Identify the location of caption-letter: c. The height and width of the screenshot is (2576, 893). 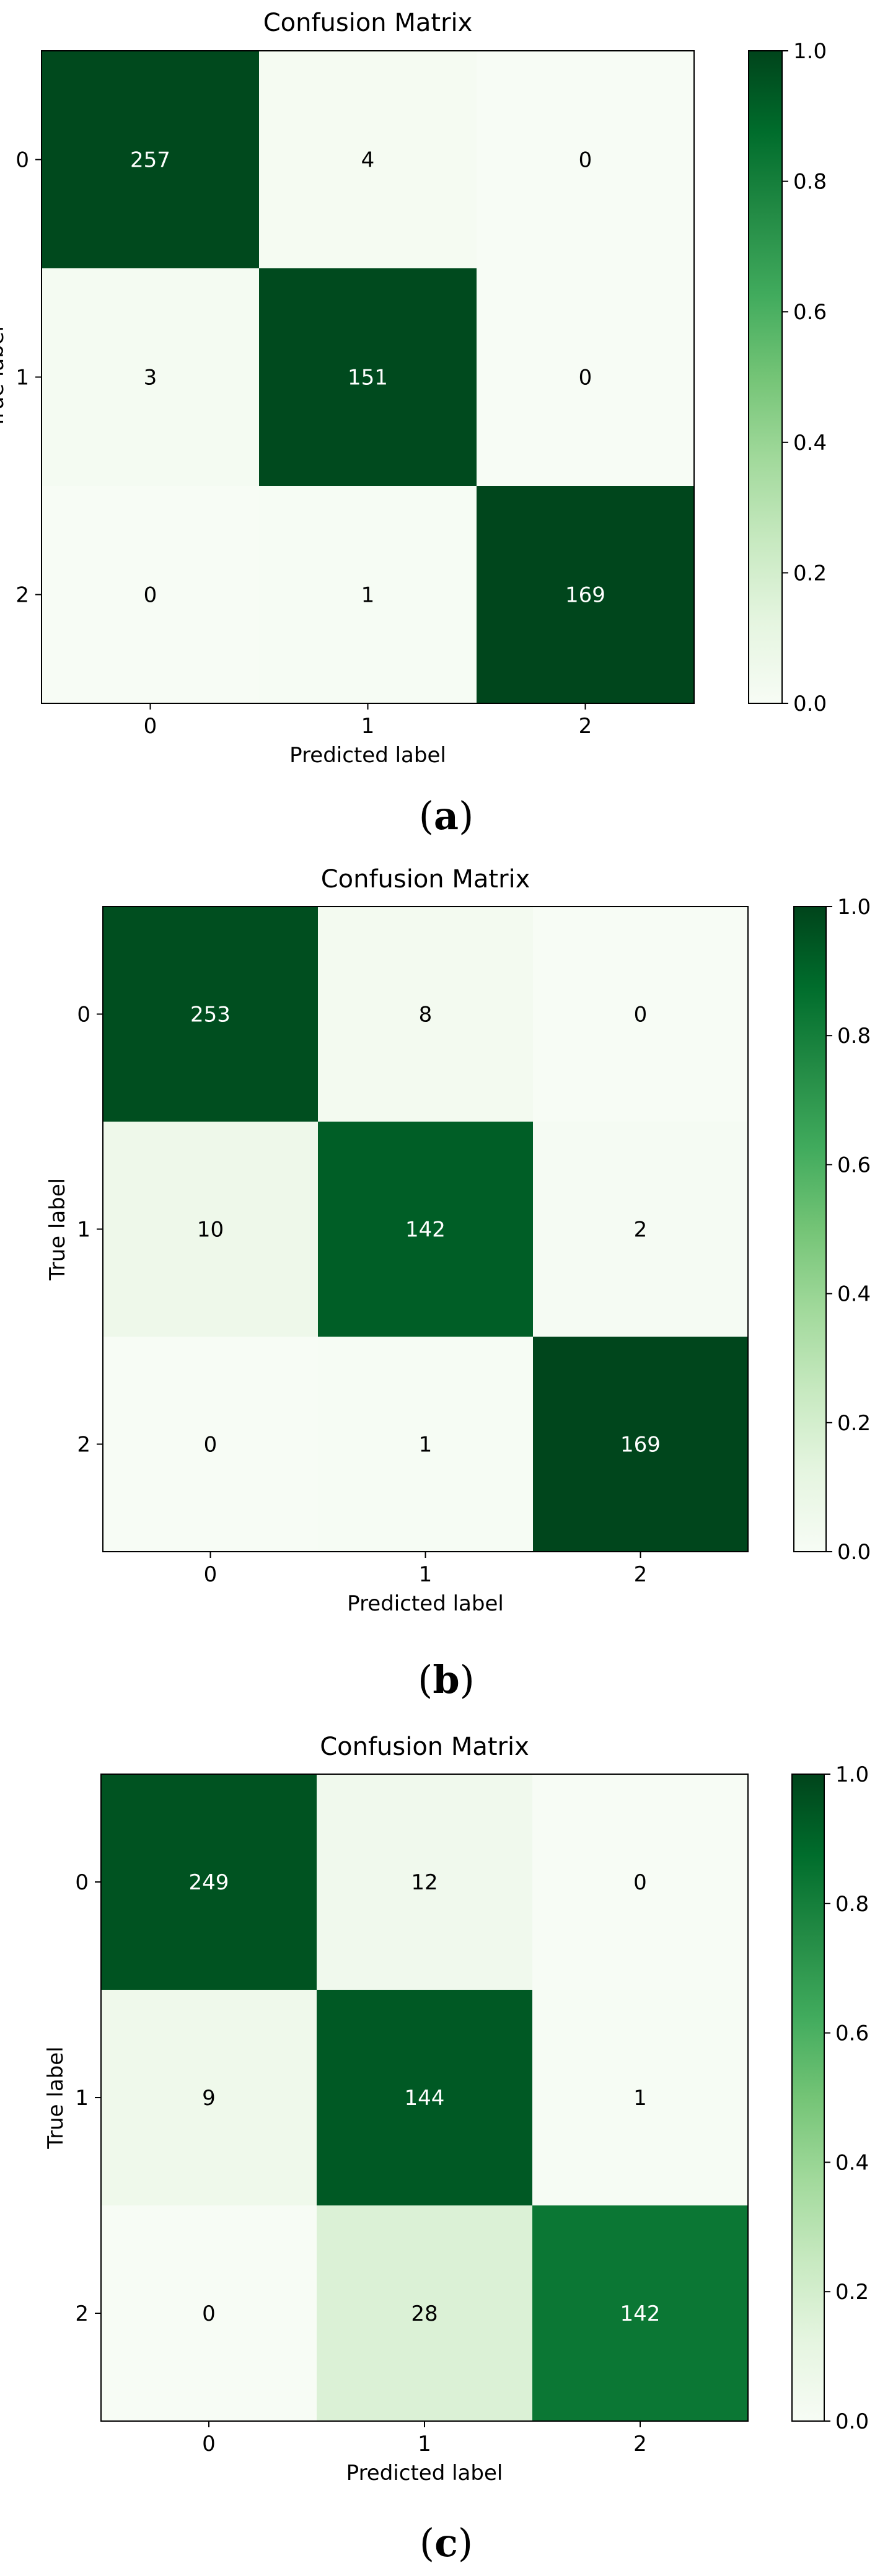
(446, 2542).